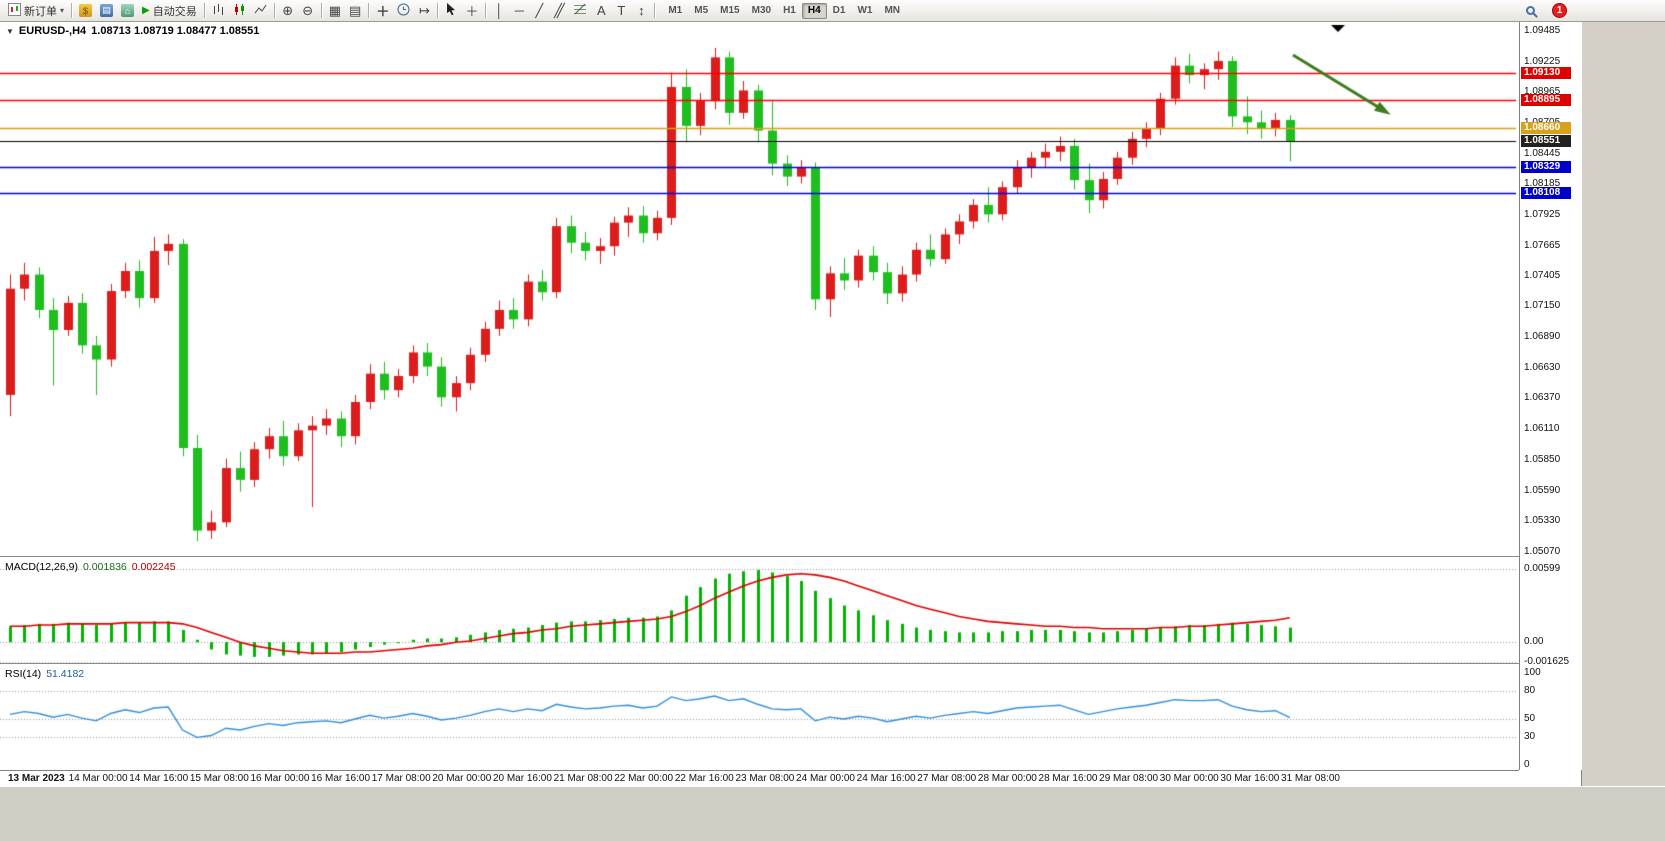  I want to click on crosshair-button: ＋, so click(471, 11).